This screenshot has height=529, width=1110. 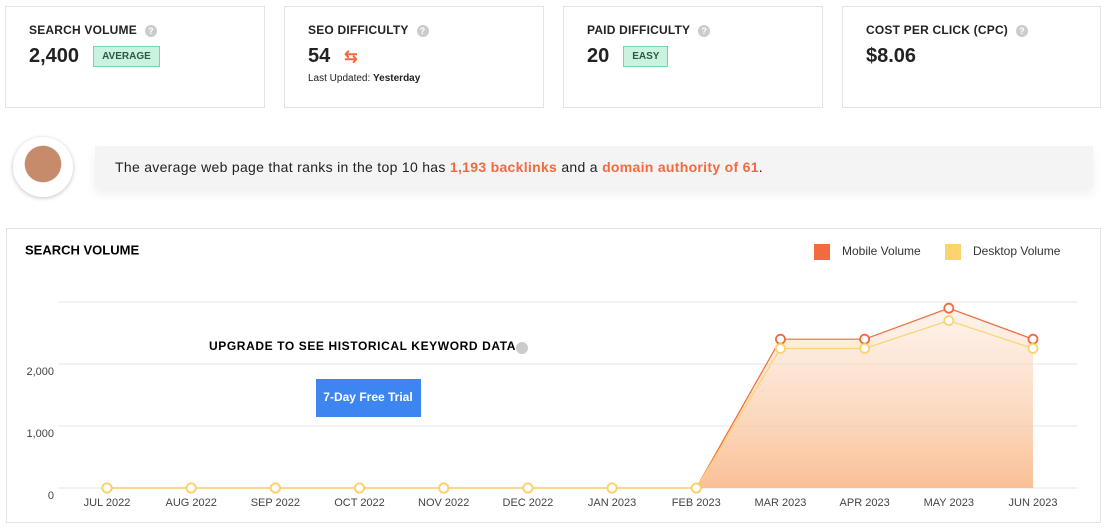 I want to click on legend-label: Desktop Volume, so click(x=1017, y=251).